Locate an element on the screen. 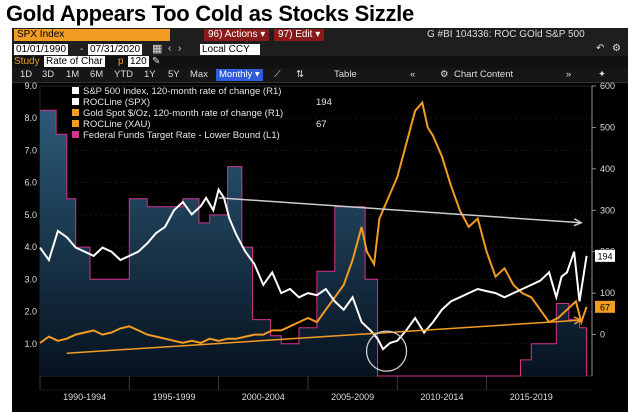  x-axis-tick-label: 2000-2004 is located at coordinates (263, 397).